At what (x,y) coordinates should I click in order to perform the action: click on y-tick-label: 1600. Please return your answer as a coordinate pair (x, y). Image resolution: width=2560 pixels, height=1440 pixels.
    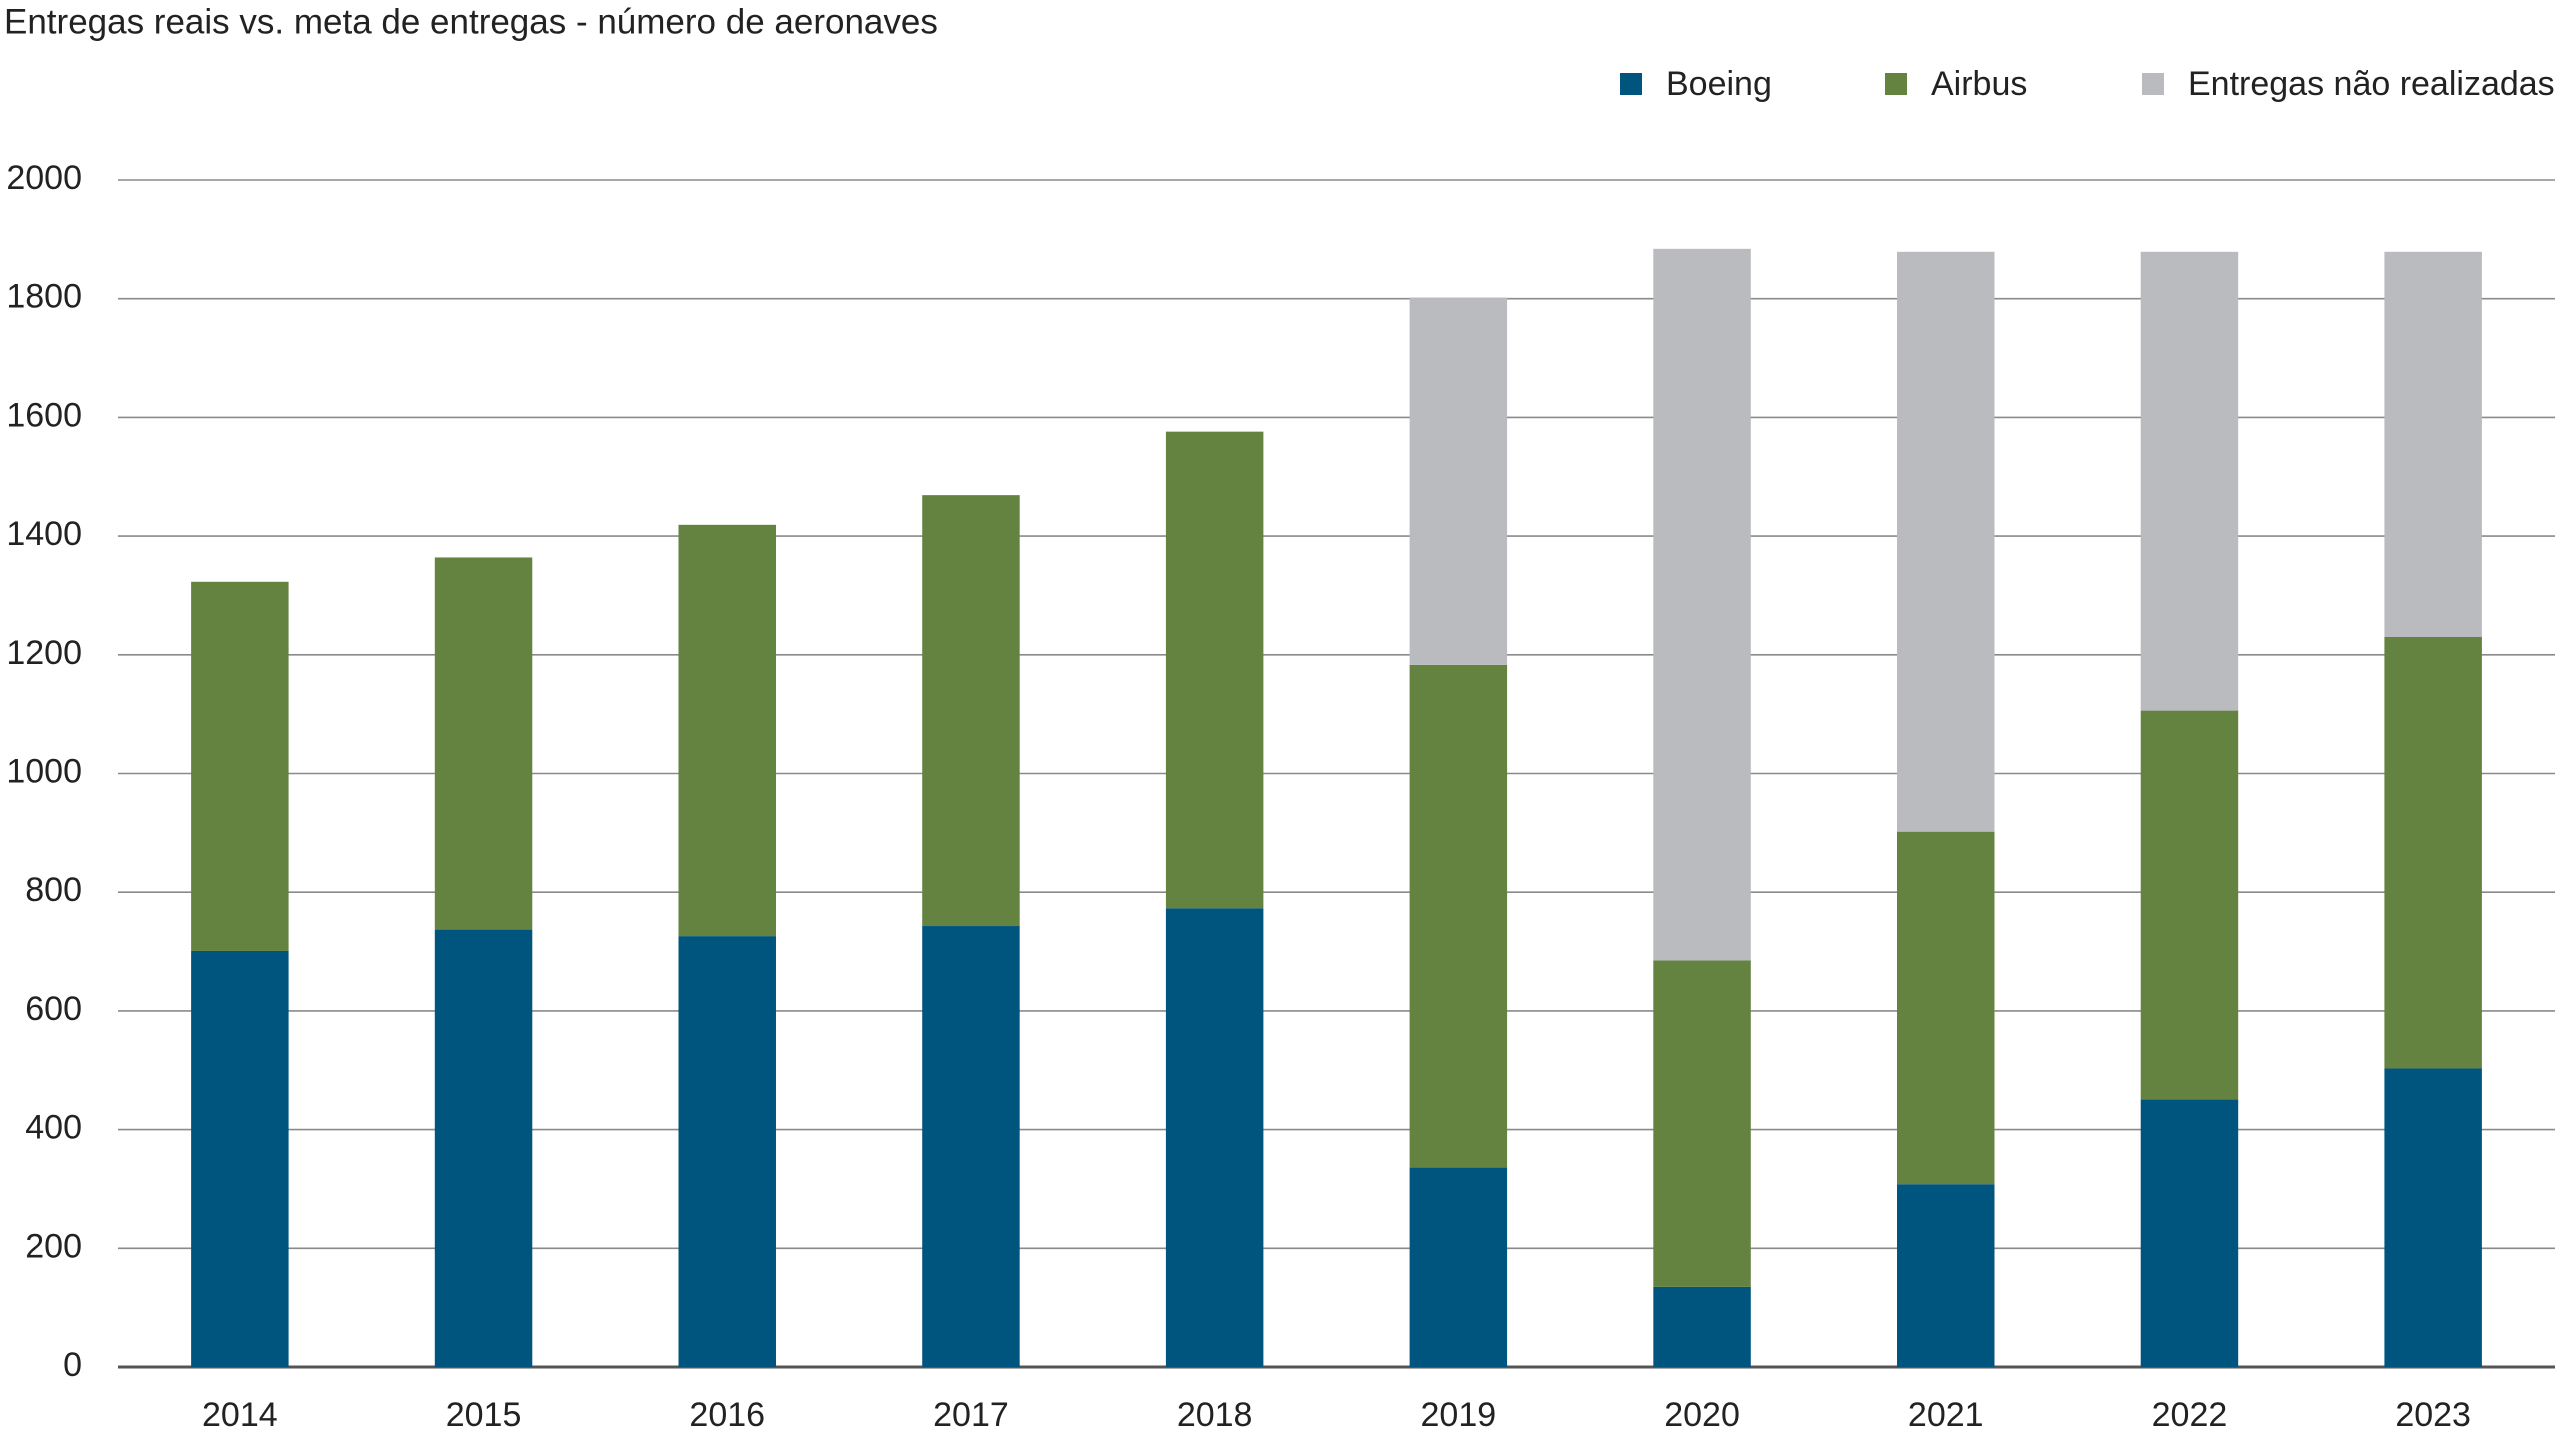
    Looking at the image, I should click on (44, 415).